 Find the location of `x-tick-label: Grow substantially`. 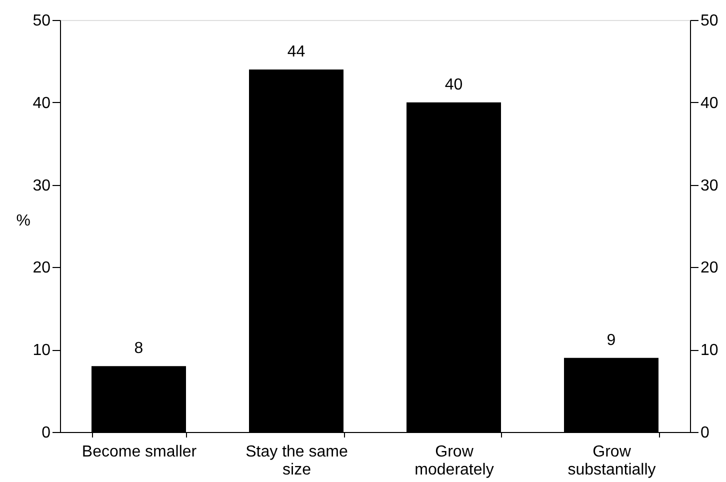

x-tick-label: Grow substantially is located at coordinates (612, 461).